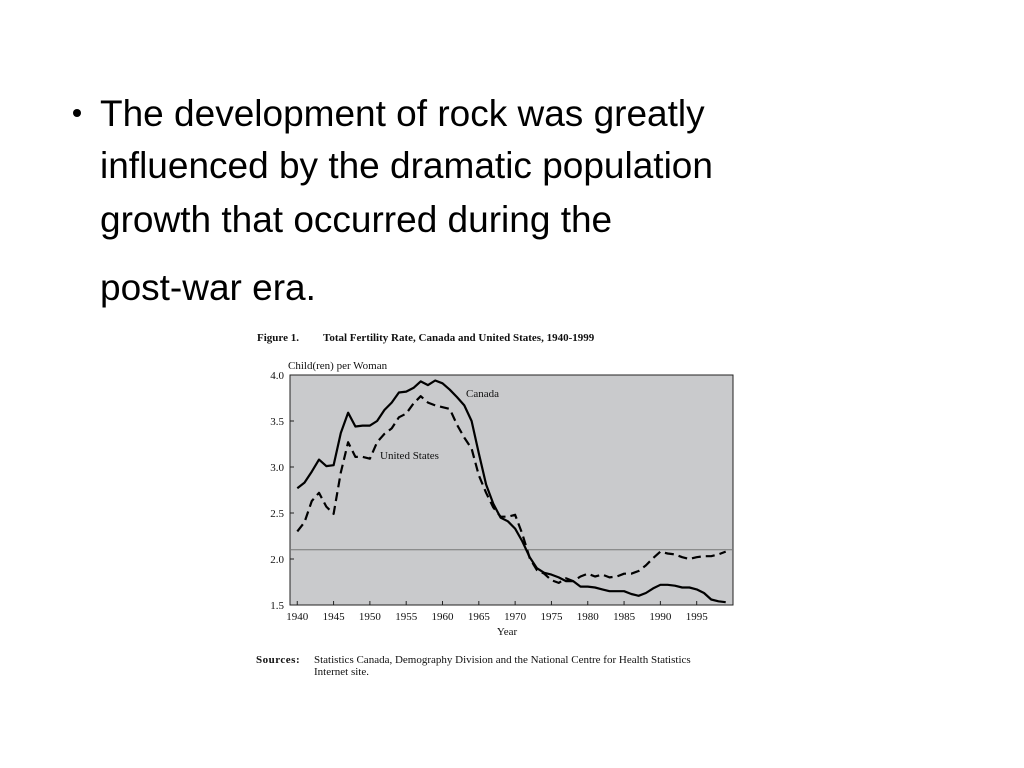  I want to click on y-tick-label: 3.5, so click(277, 422).